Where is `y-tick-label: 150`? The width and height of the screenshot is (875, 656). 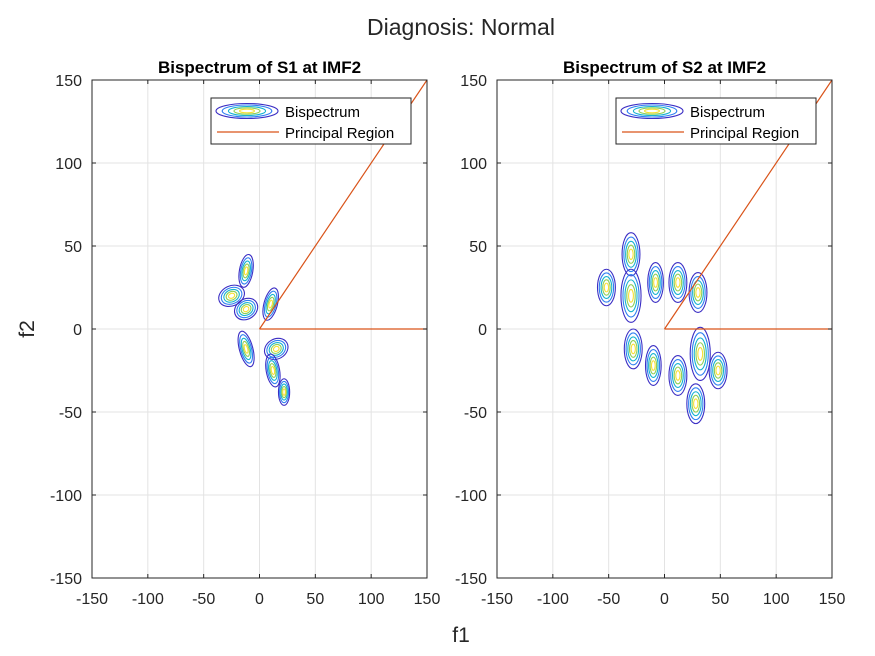
y-tick-label: 150 is located at coordinates (473, 81).